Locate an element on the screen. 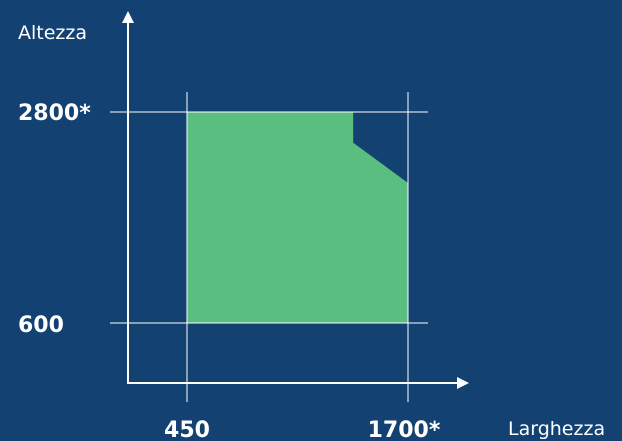  y-axis-arrow-icon is located at coordinates (128, 17).